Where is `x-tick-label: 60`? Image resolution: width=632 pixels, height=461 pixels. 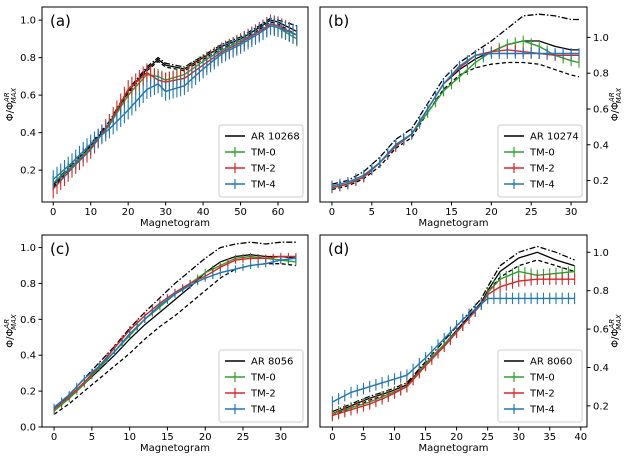
x-tick-label: 60 is located at coordinates (278, 212).